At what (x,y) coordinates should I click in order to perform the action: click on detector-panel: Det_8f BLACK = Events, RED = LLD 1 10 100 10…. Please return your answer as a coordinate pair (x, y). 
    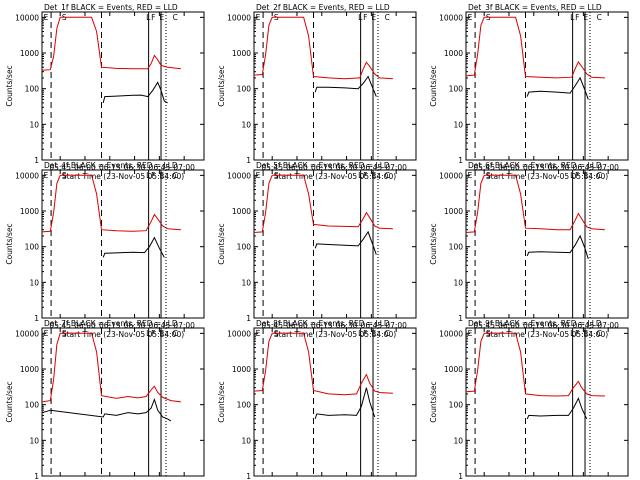
    Looking at the image, I should click on (317, 399).